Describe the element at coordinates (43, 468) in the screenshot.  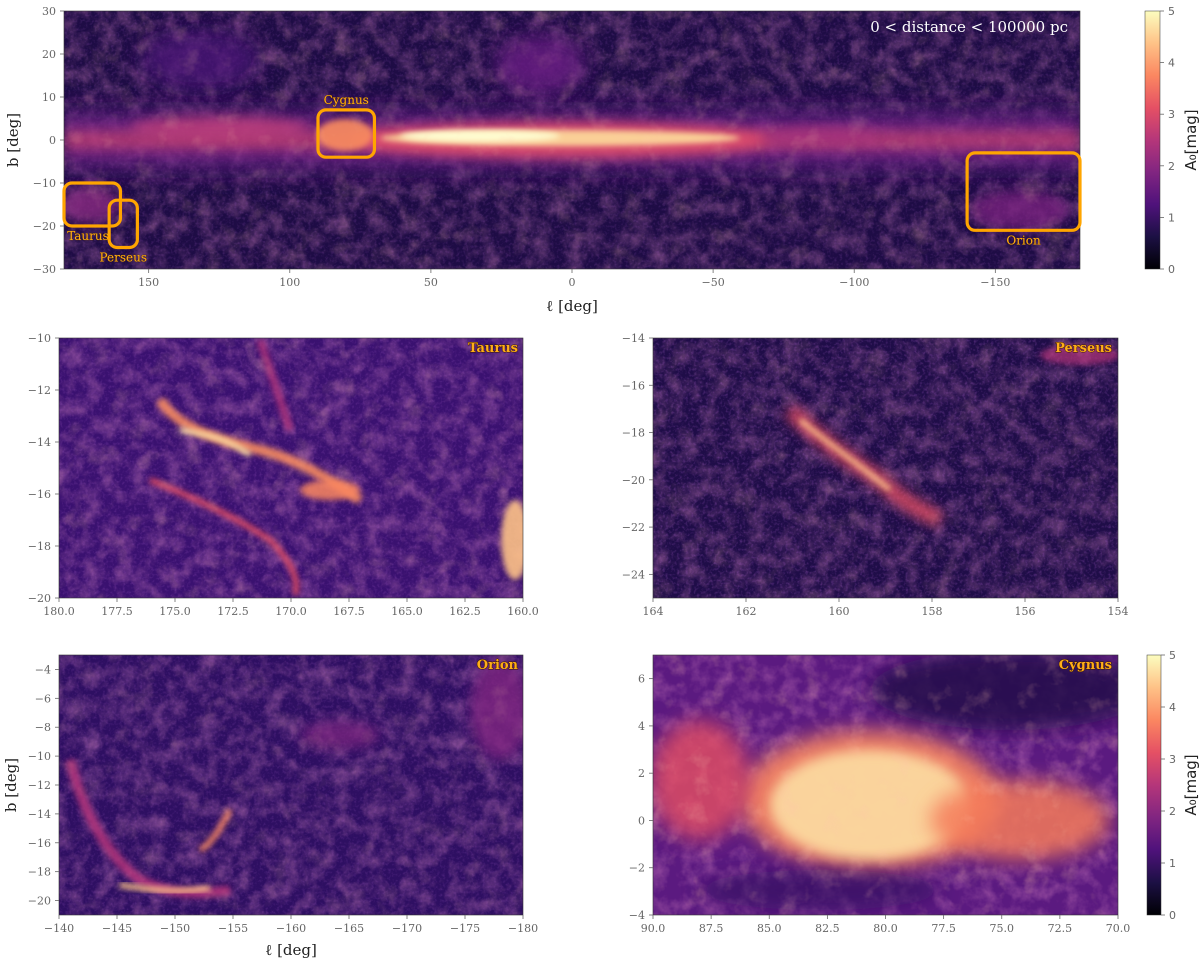
I see `taurus-y-ticks: −10 −12 −14 −16 −18 −20` at that location.